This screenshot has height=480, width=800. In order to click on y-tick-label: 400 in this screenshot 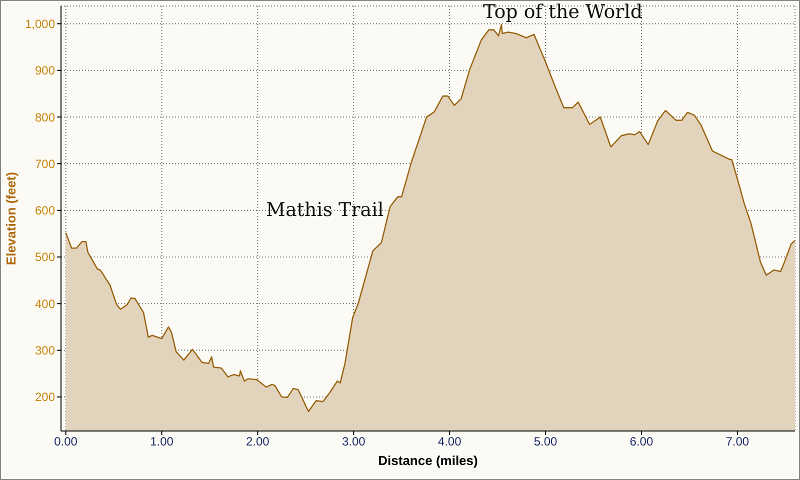, I will do `click(45, 303)`.